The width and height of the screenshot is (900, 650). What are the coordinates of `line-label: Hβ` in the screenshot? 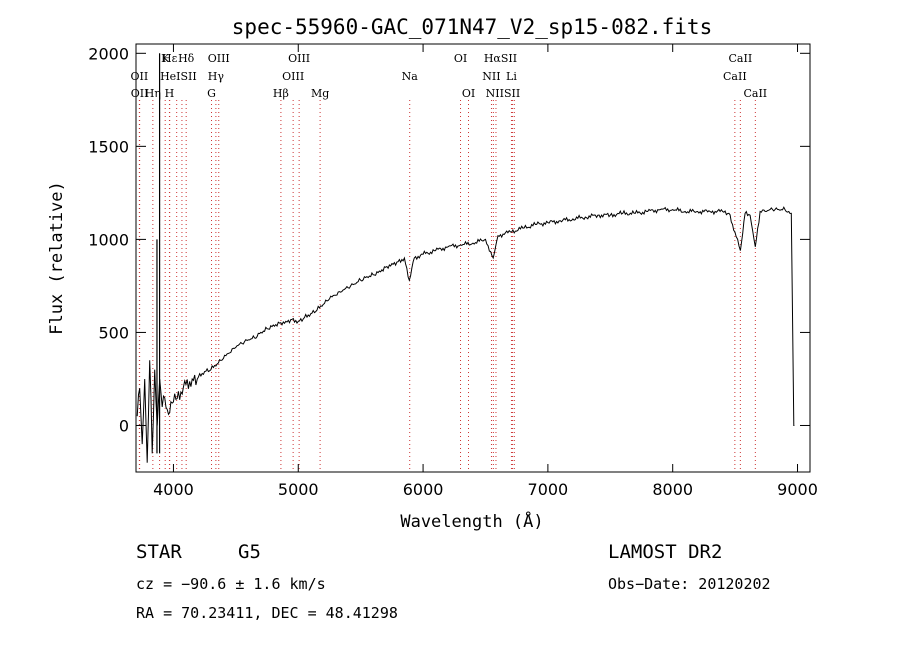 It's located at (281, 93).